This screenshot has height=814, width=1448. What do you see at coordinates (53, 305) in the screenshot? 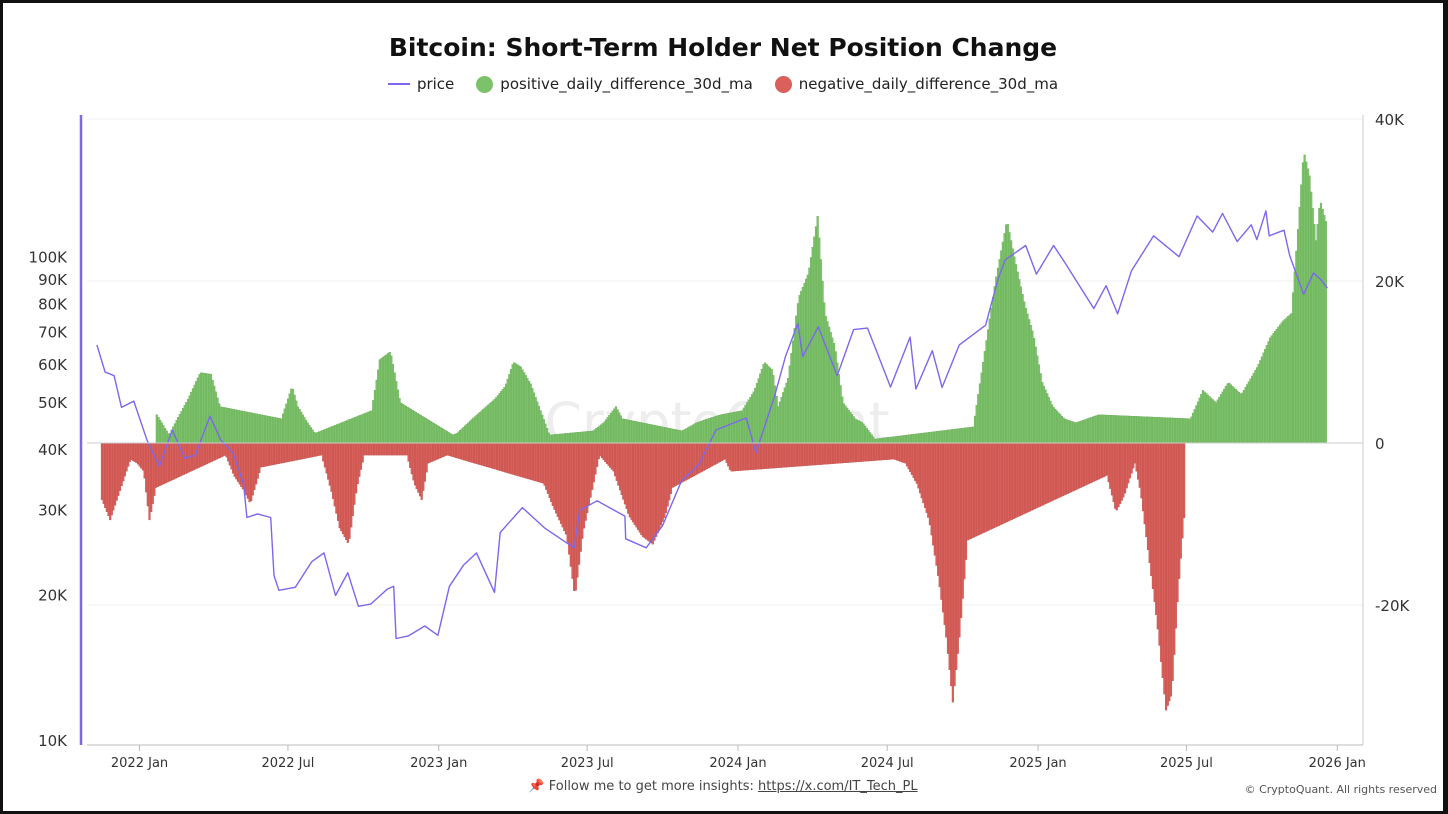
I see `y-left-tick-label: 80K` at bounding box center [53, 305].